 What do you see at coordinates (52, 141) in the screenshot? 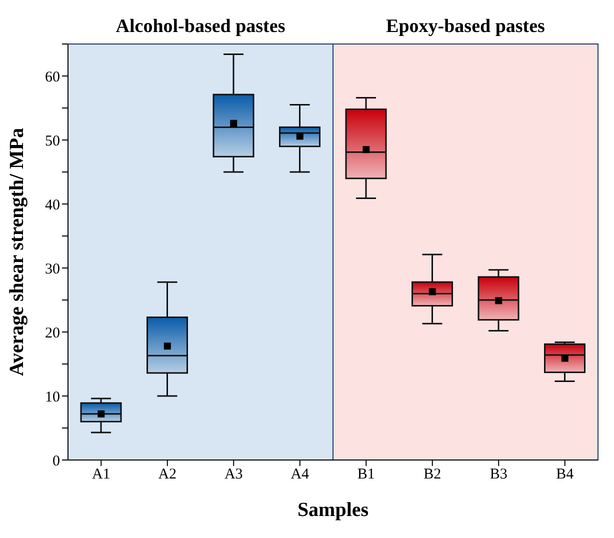
I see `y-tick-label: 50` at bounding box center [52, 141].